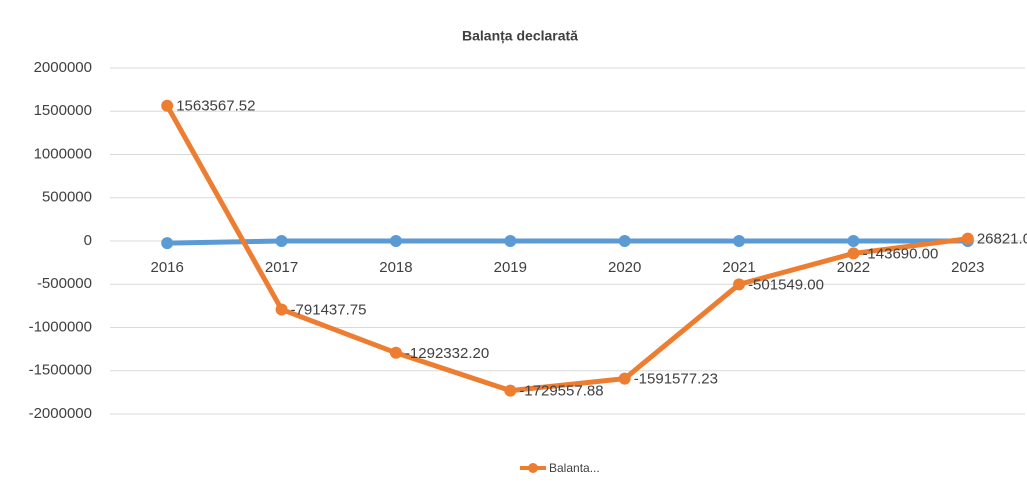 The height and width of the screenshot is (494, 1027). I want to click on x-tick-label: 2020, so click(624, 267).